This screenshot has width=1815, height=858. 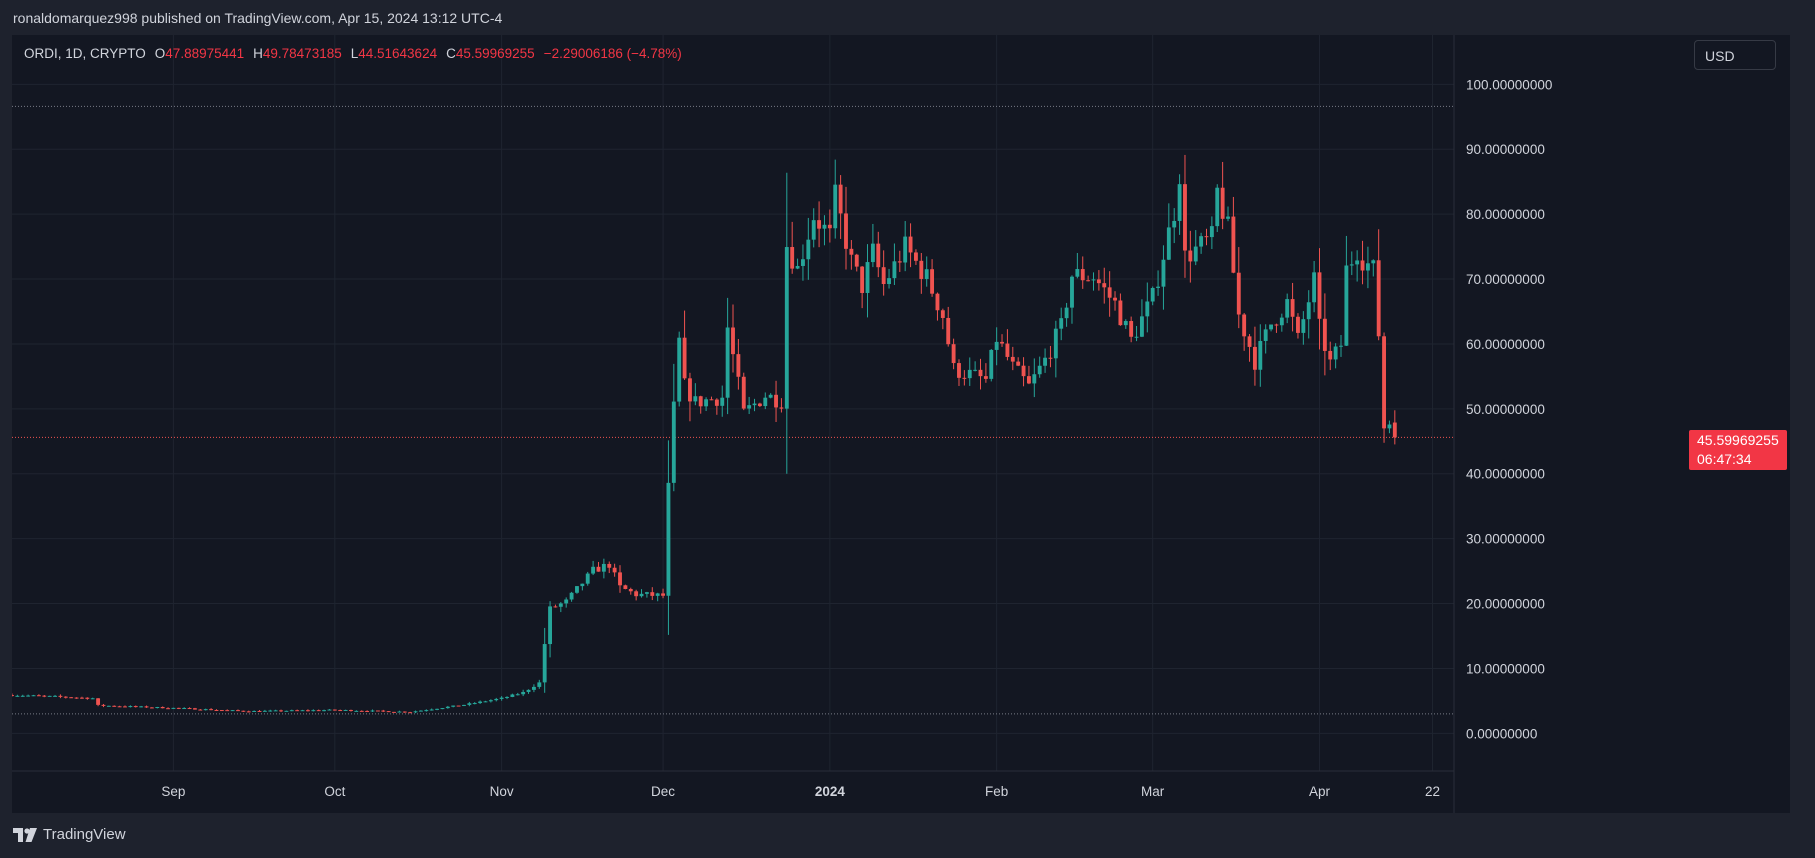 What do you see at coordinates (334, 791) in the screenshot?
I see `time-tick-label: Oct` at bounding box center [334, 791].